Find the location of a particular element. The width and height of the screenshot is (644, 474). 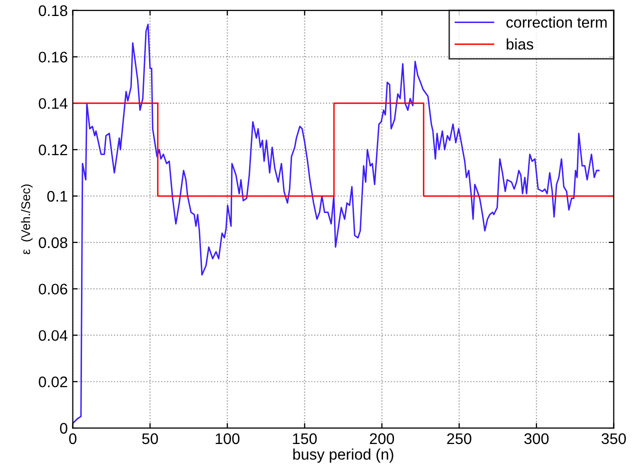

y-tick-label: 0.06 is located at coordinates (53, 289).